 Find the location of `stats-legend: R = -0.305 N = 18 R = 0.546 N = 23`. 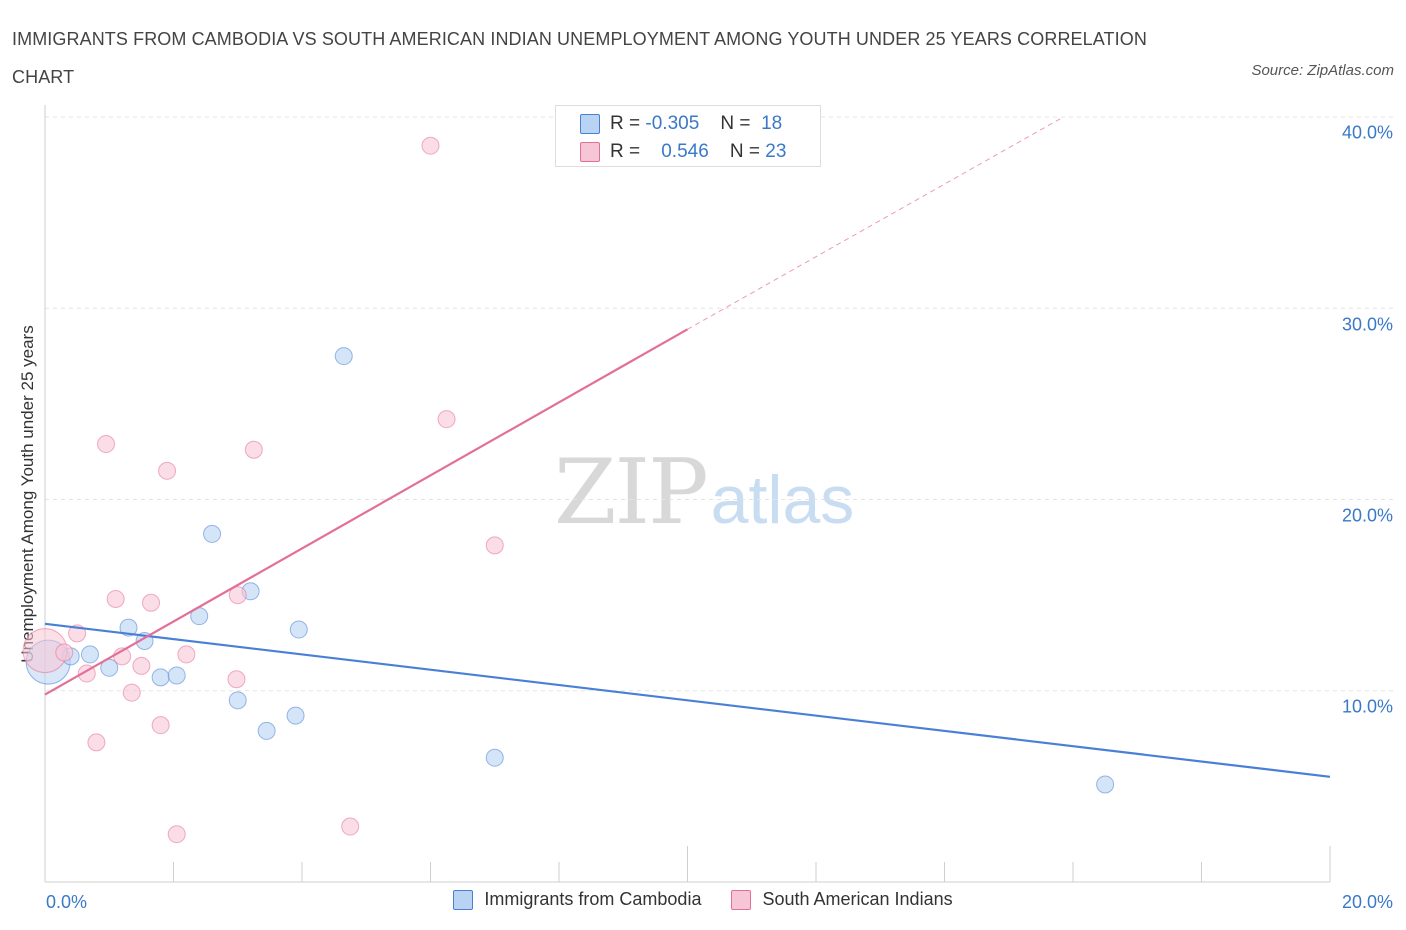

stats-legend: R = -0.305 N = 18 R = 0.546 N = 23 is located at coordinates (688, 136).